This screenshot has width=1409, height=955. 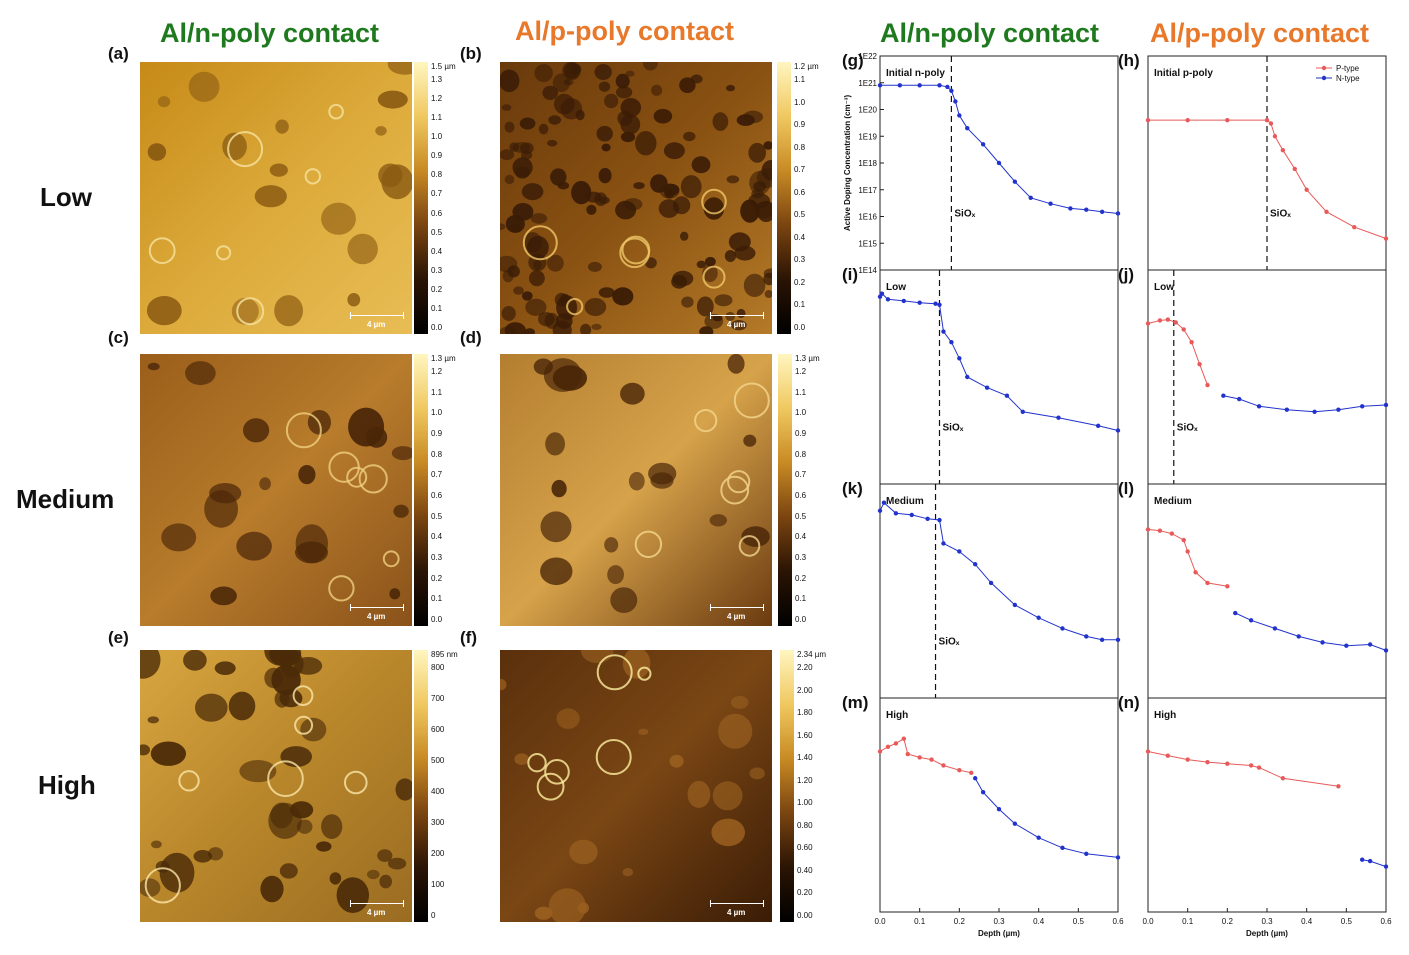 What do you see at coordinates (1386, 921) in the screenshot?
I see `x-tick-label: 0.6` at bounding box center [1386, 921].